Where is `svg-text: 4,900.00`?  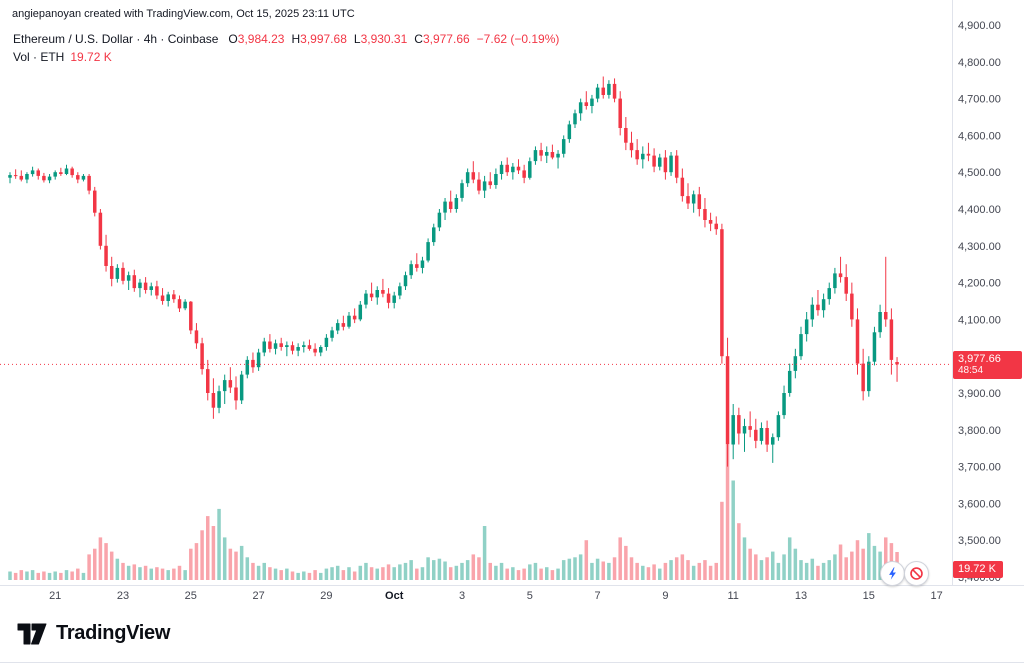
svg-text: 4,900.00 is located at coordinates (979, 26).